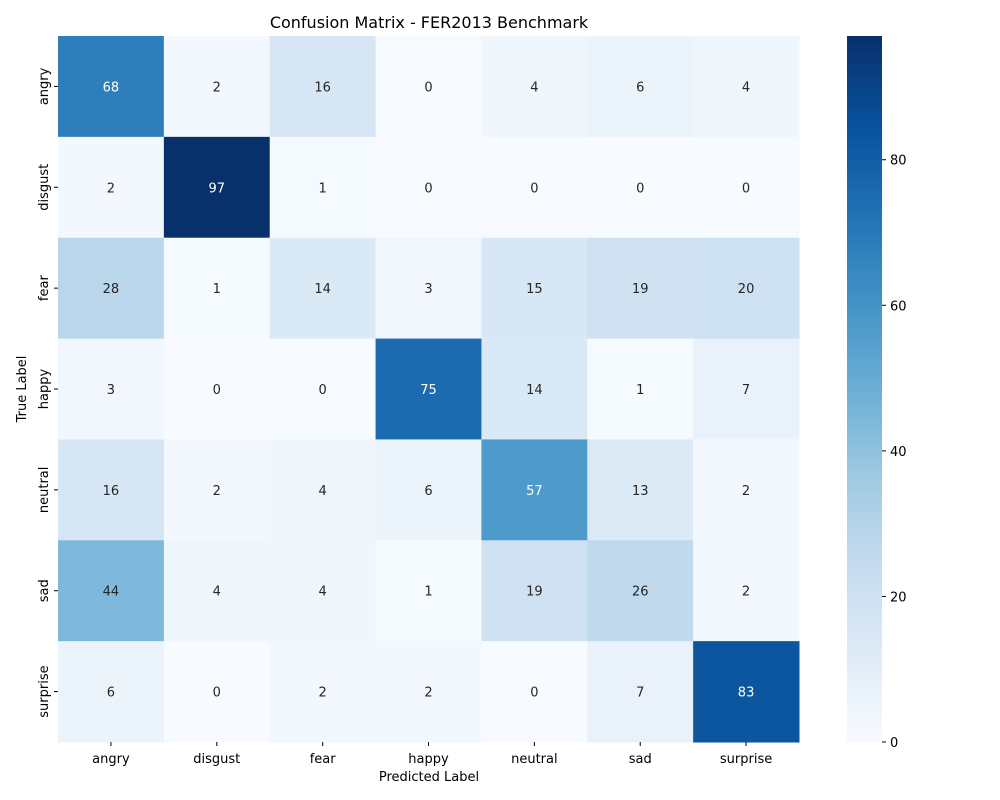  What do you see at coordinates (429, 777) in the screenshot?
I see `x-axis-label: Predicted Label` at bounding box center [429, 777].